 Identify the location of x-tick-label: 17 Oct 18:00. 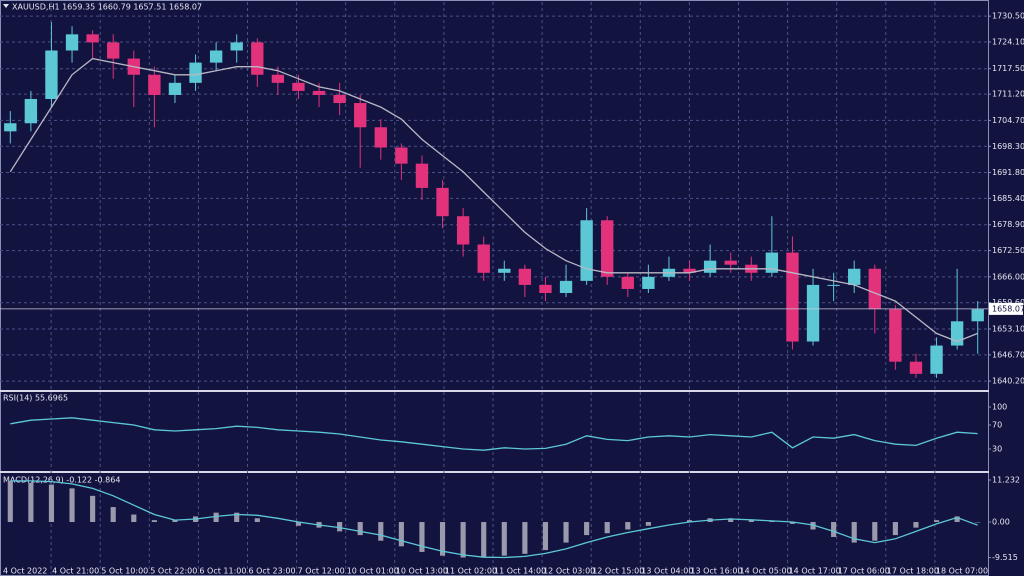
(913, 571).